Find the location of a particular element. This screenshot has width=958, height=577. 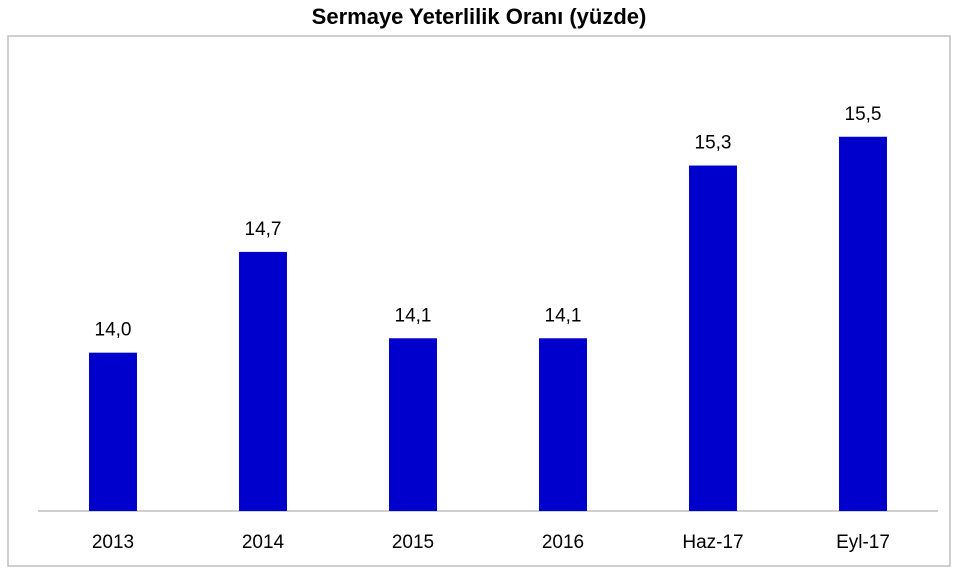

data-label: 15,5 is located at coordinates (863, 114).